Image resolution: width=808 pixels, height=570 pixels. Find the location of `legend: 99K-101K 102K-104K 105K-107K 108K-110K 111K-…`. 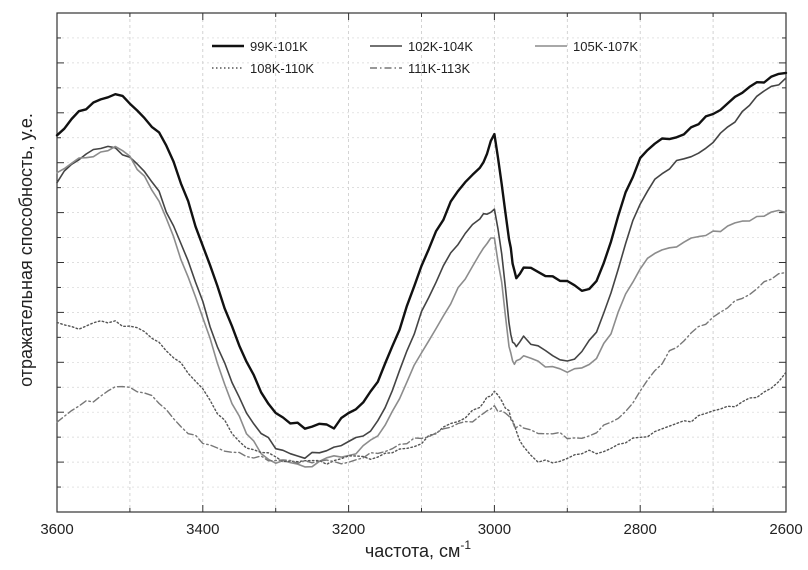

legend: 99K-101K 102K-104K 105K-107K 108K-110K 111K-… is located at coordinates (425, 57).